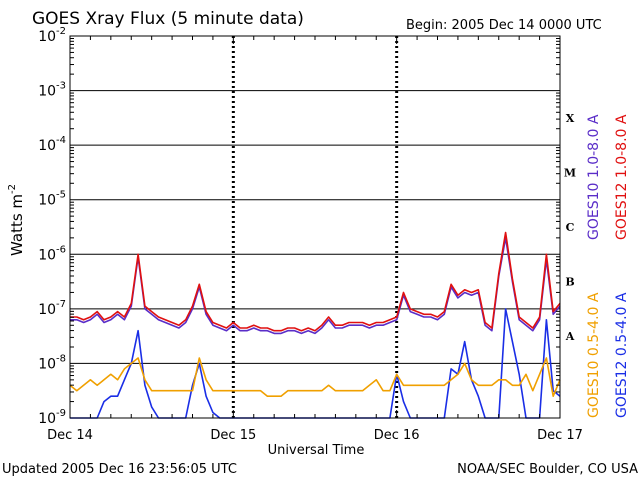  I want to click on y-axis-label-group: Watts m-2, so click(16, 220).